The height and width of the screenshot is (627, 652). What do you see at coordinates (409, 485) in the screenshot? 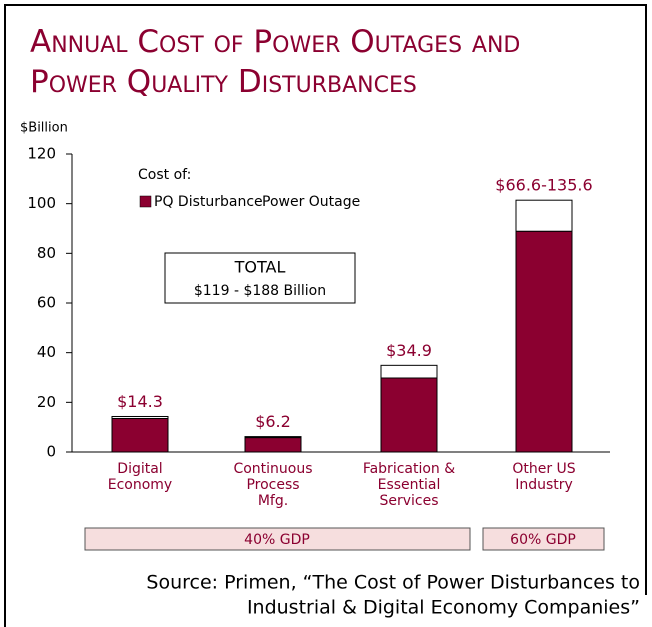
I see `x-tick-label: Fabrication & Essential Services` at bounding box center [409, 485].